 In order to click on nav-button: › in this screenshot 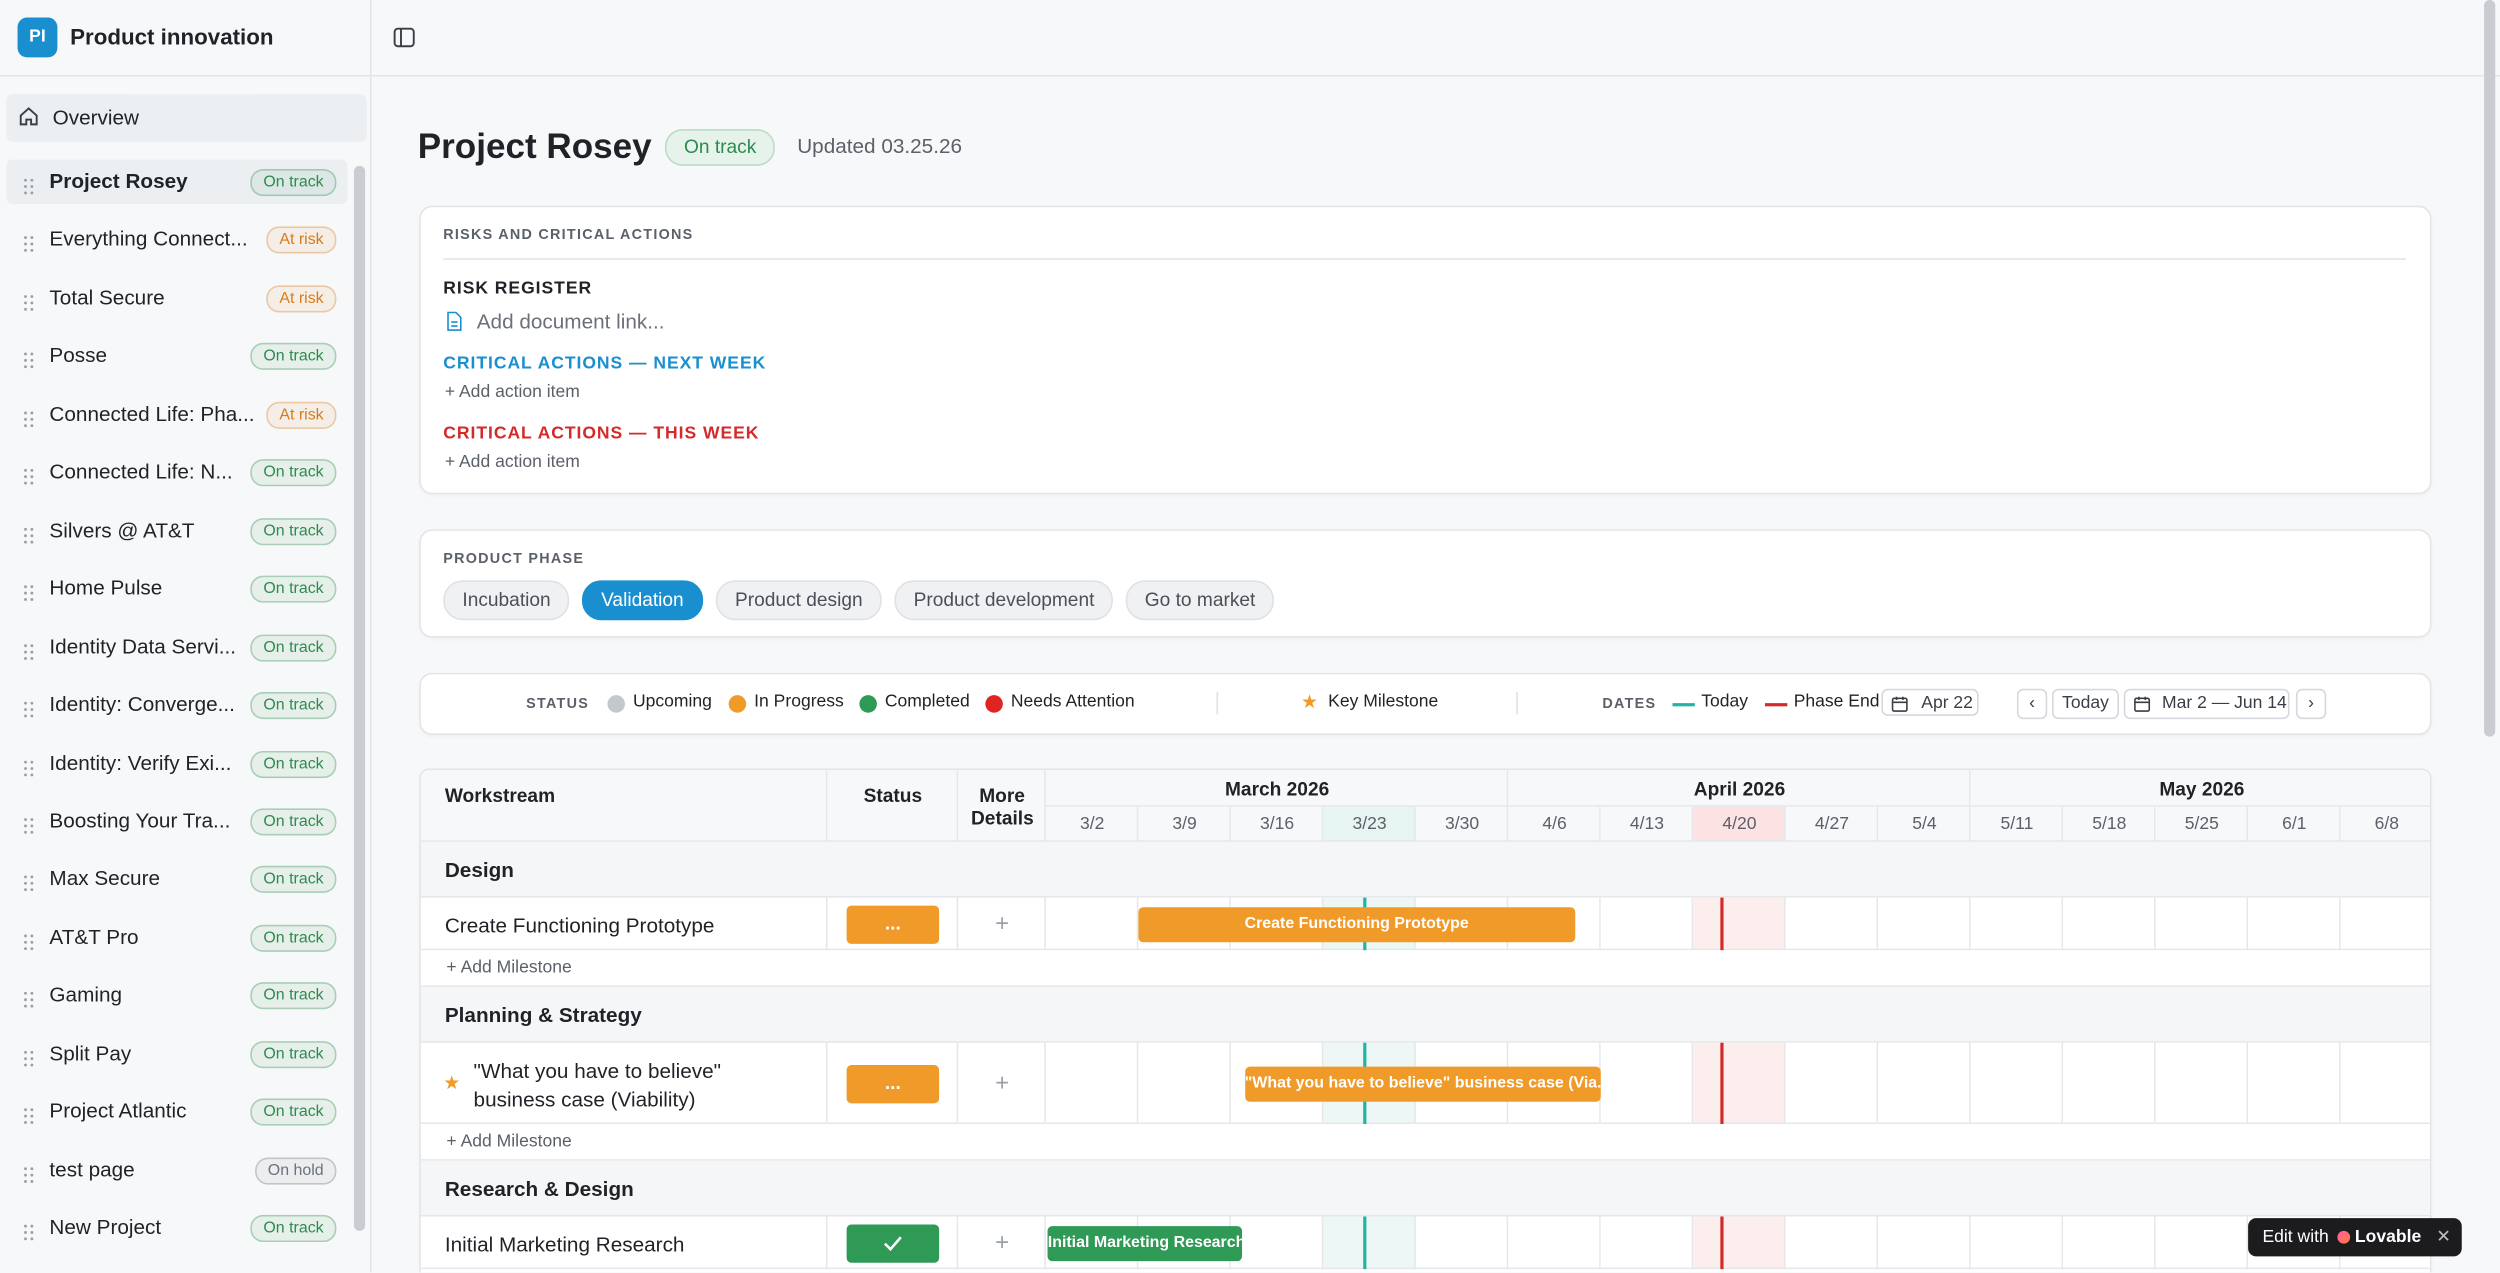, I will do `click(2311, 704)`.